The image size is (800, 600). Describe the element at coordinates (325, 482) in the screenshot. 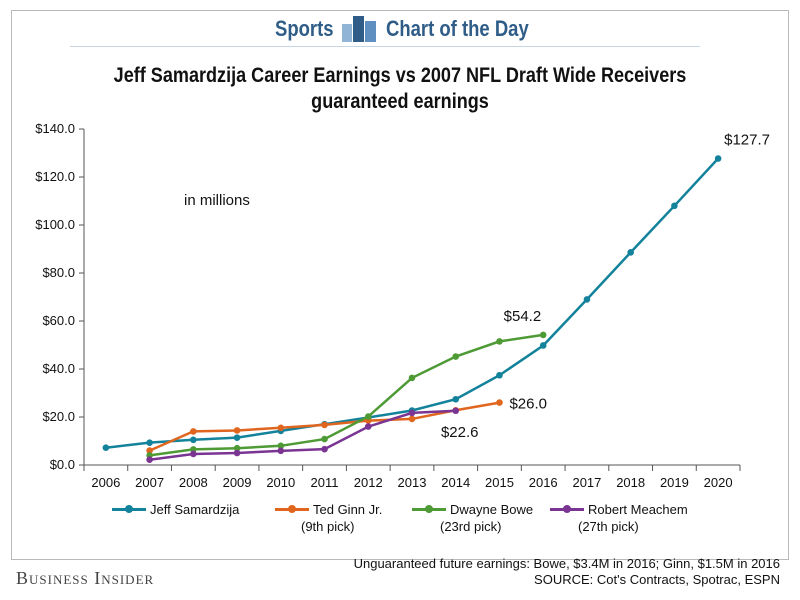

I see `x-tick-label: 2011` at that location.